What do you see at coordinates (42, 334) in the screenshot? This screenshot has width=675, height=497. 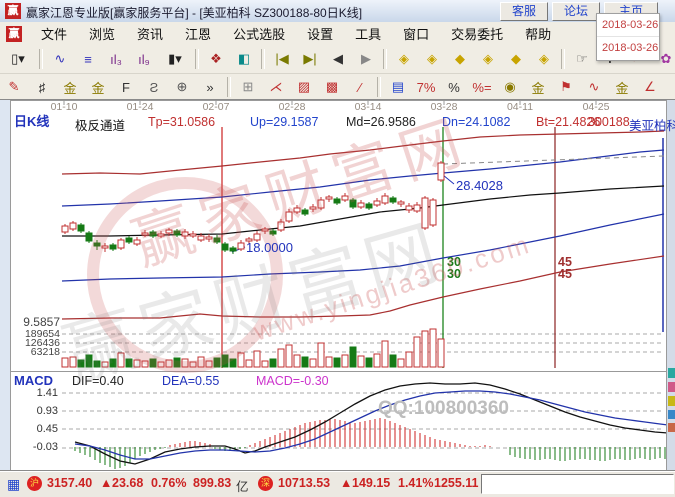 I see `volume-scale-1: 189654` at bounding box center [42, 334].